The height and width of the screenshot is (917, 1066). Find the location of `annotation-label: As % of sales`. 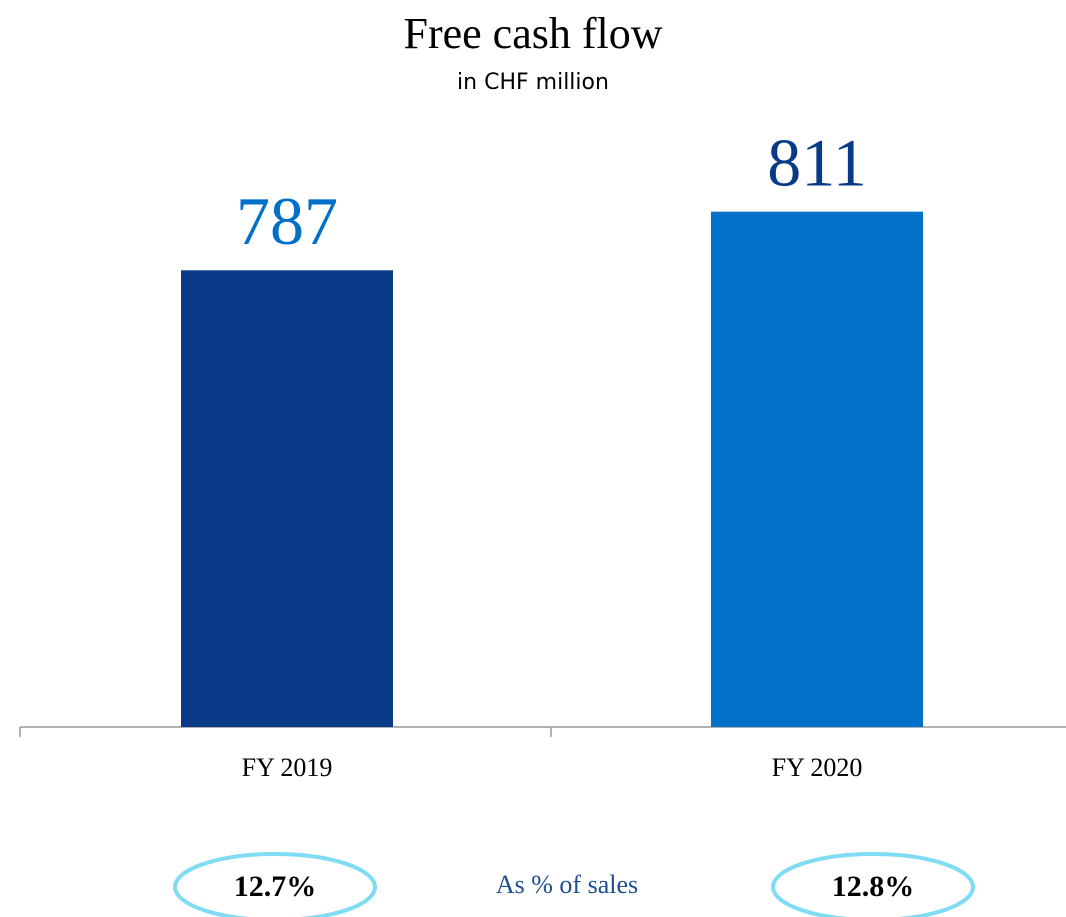

annotation-label: As % of sales is located at coordinates (567, 884).